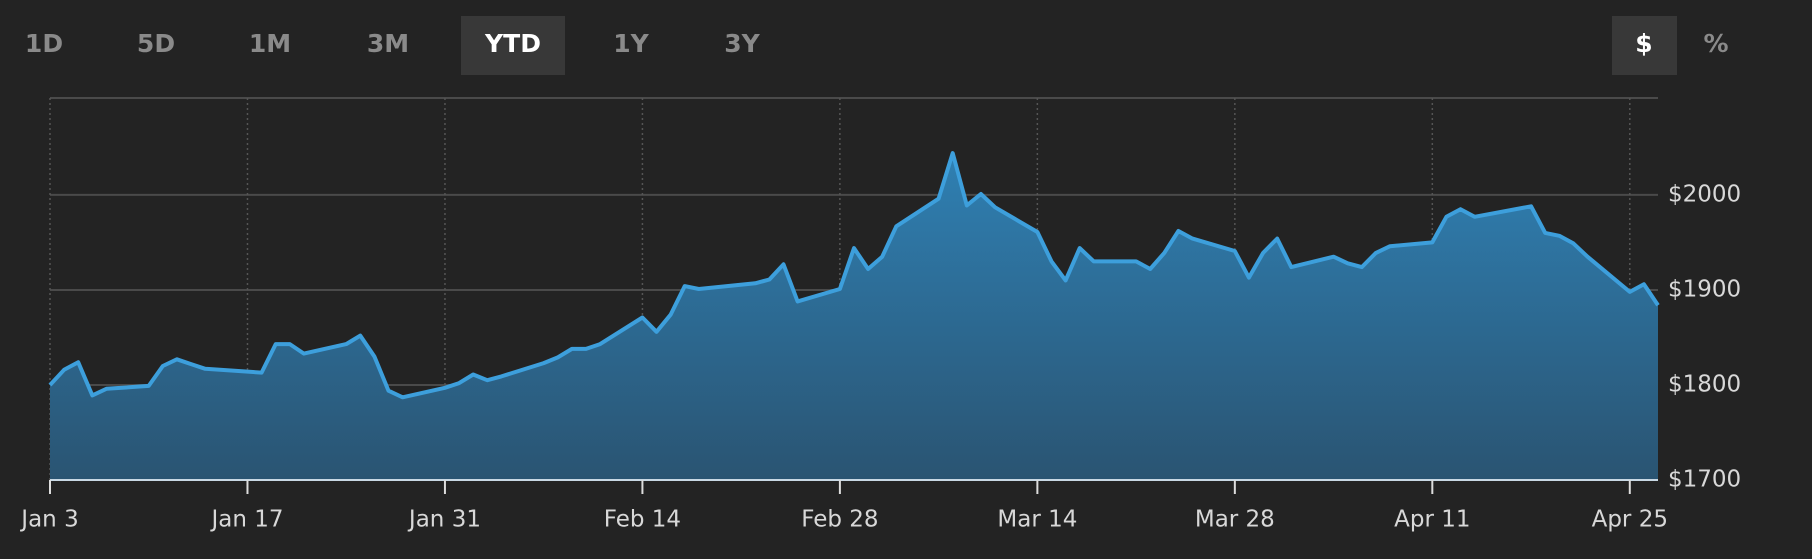 The height and width of the screenshot is (559, 1812). I want to click on y-tick-label: $1900, so click(1704, 289).